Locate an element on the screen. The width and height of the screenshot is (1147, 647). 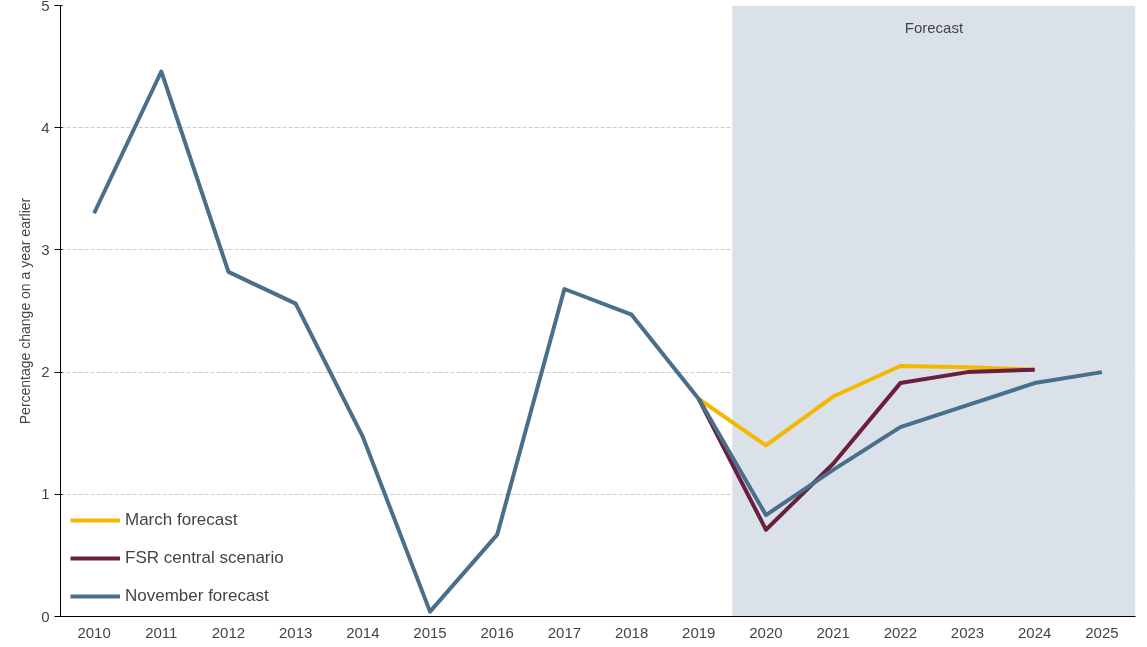
x-tick-label: 2015 is located at coordinates (430, 632).